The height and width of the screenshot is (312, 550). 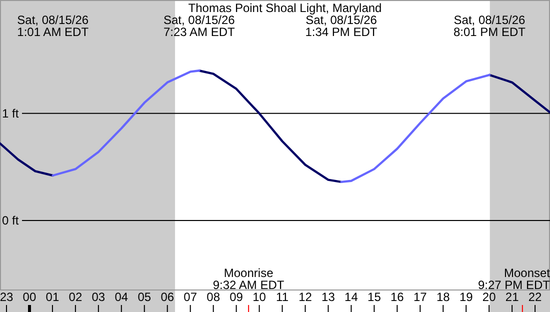 What do you see at coordinates (213, 297) in the screenshot?
I see `x-tick-label: 08` at bounding box center [213, 297].